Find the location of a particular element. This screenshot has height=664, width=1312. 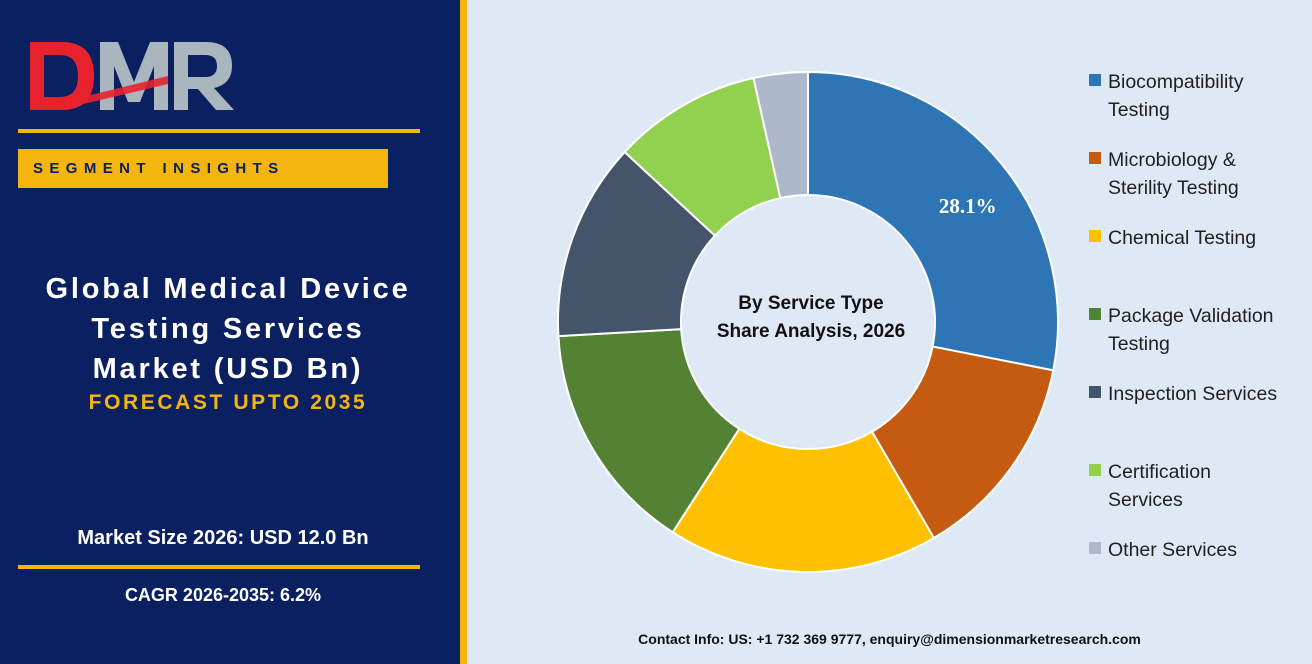

legend-label-line: Inspection Services is located at coordinates (1193, 394).